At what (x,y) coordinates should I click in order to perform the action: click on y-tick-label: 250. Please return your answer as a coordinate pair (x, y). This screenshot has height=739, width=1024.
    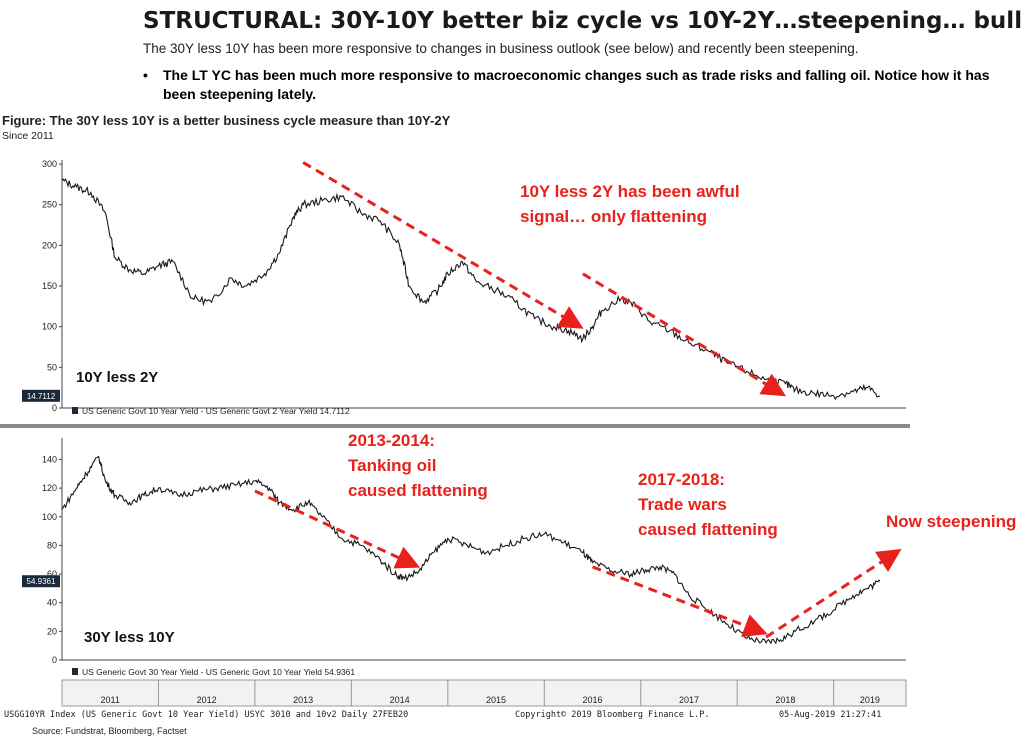
    Looking at the image, I should click on (49, 205).